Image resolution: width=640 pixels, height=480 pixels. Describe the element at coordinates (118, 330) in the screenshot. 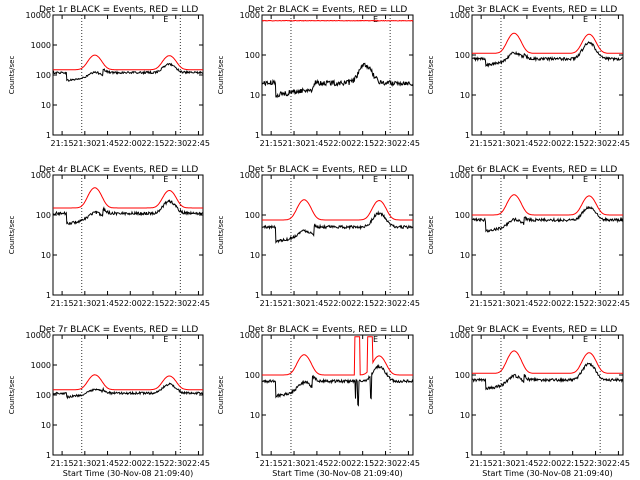

I see `panel-title: Det 7r BLACK = Events, RED = LLD` at that location.